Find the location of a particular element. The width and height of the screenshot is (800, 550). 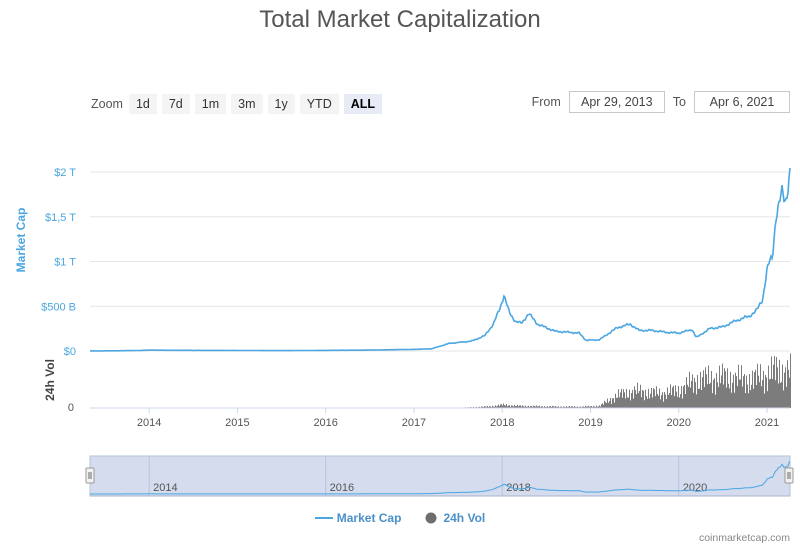

x-axis-ticks: 2014 2015 2016 2017 2018 2019 2020 2021 is located at coordinates (458, 418).